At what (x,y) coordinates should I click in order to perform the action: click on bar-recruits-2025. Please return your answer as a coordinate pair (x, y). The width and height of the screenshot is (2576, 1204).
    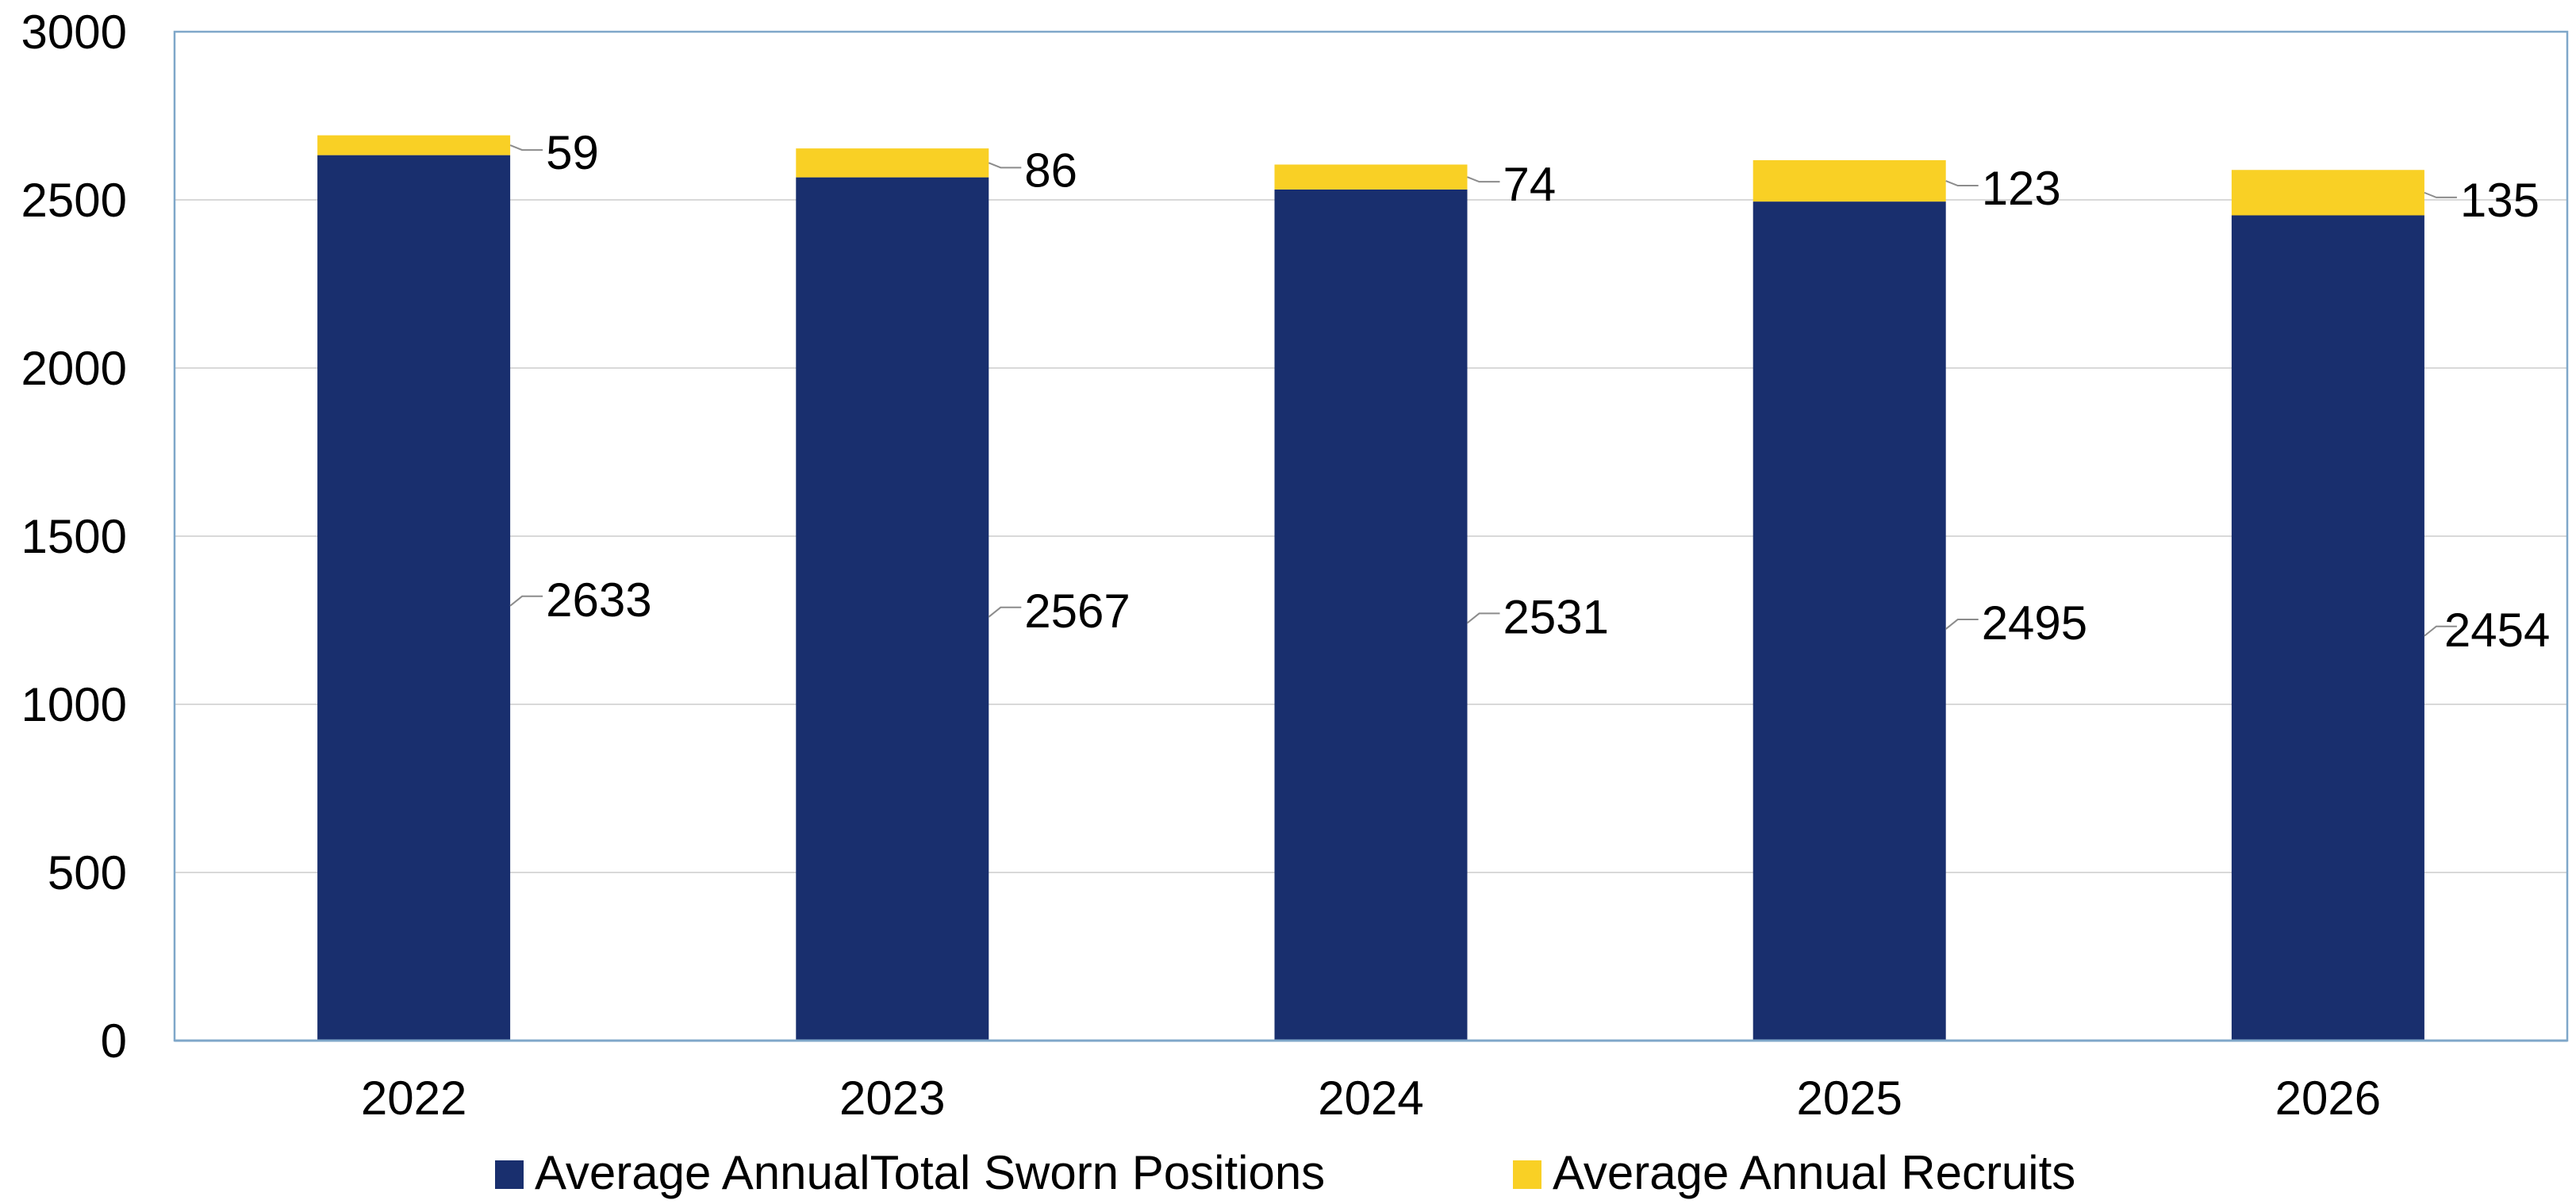
    Looking at the image, I should click on (1849, 180).